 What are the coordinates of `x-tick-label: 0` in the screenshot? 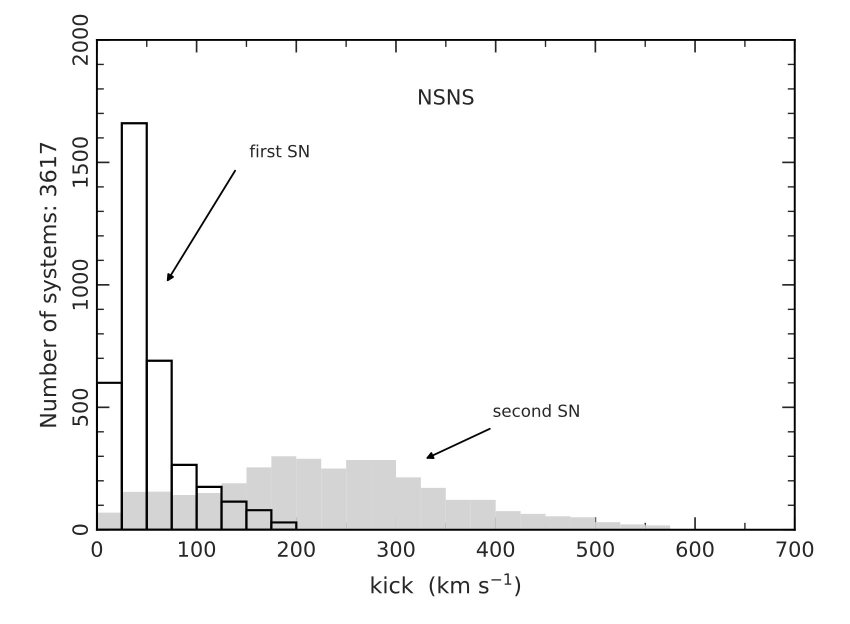 It's located at (97, 549).